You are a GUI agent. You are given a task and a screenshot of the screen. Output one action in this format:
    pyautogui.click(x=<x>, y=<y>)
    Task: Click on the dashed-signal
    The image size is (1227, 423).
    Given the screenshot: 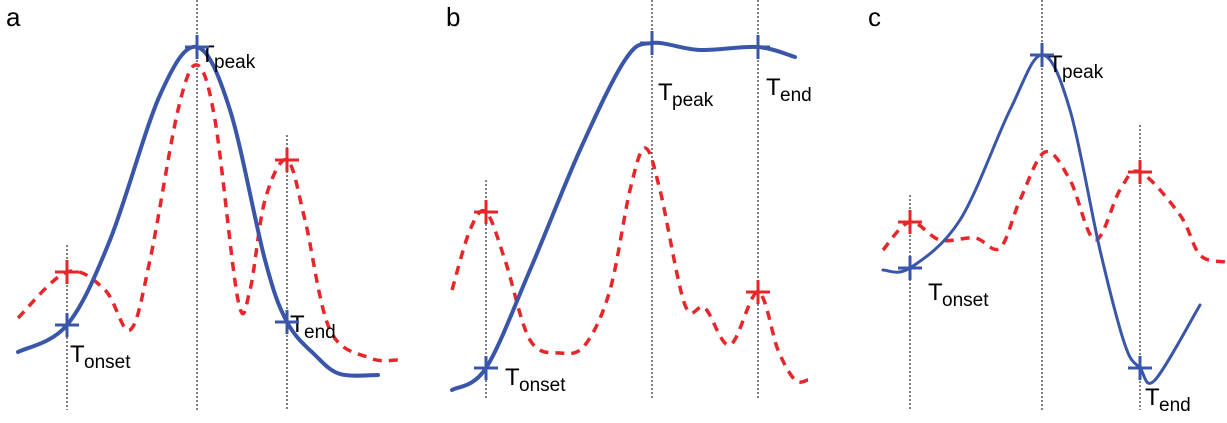 What is the action you would take?
    pyautogui.click(x=1053, y=206)
    